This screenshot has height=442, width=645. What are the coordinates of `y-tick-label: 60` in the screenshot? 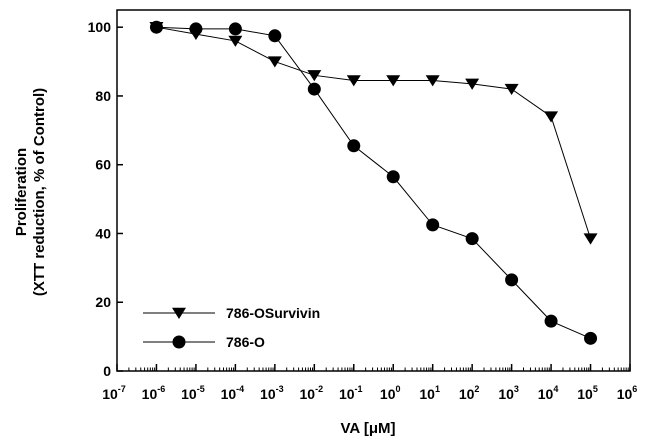 It's located at (103, 165).